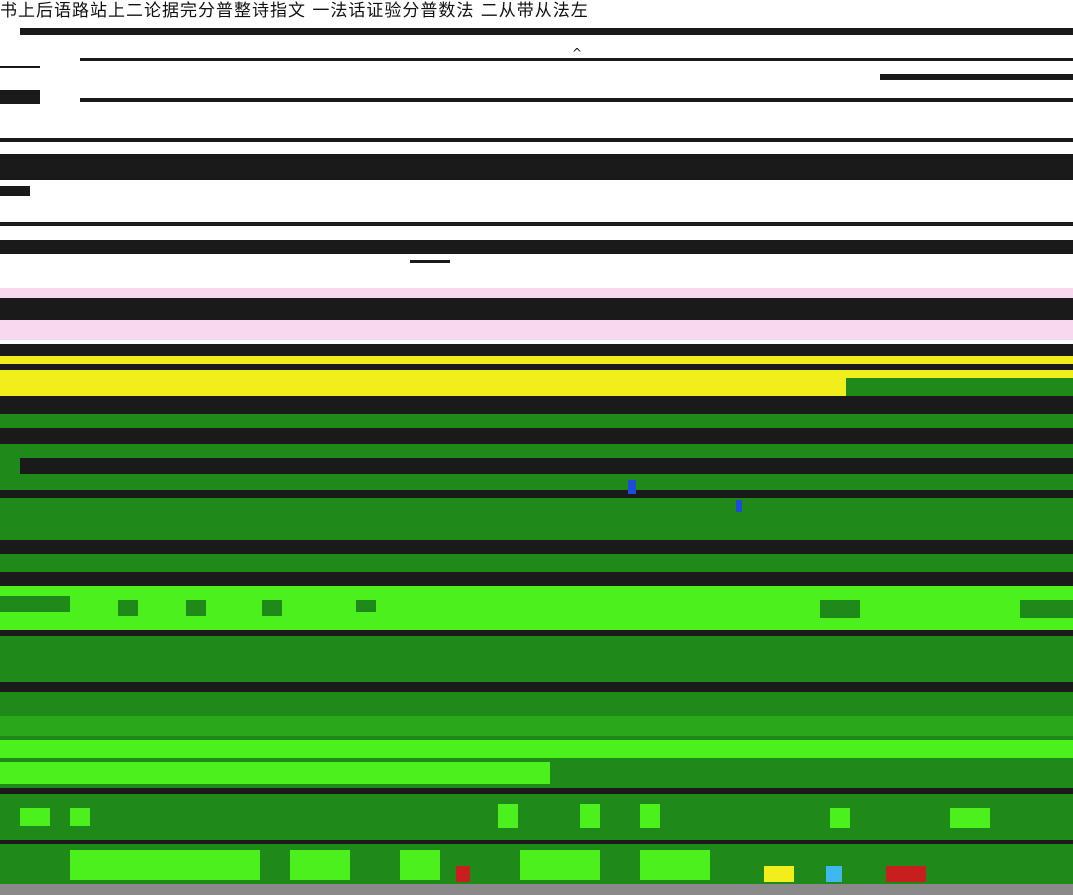 This screenshot has width=1073, height=895. I want to click on caret-glyph: ^, so click(577, 53).